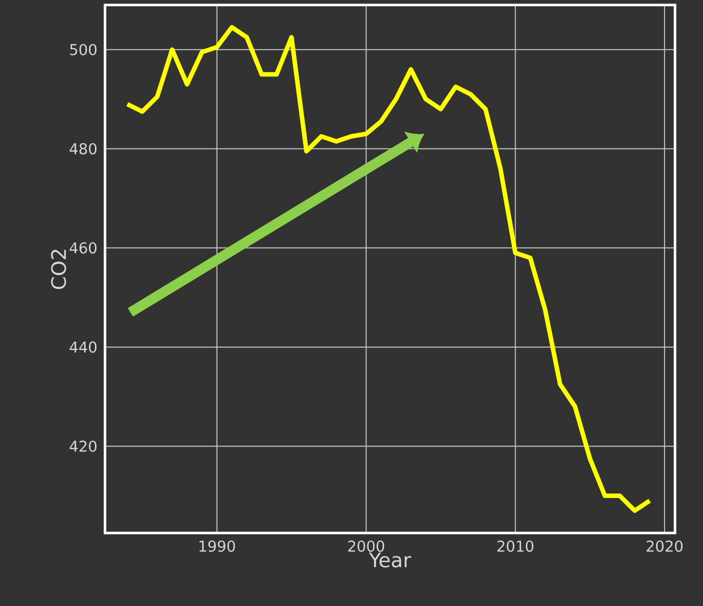 The height and width of the screenshot is (606, 703). Describe the element at coordinates (664, 546) in the screenshot. I see `x-tick-label: 2020` at that location.